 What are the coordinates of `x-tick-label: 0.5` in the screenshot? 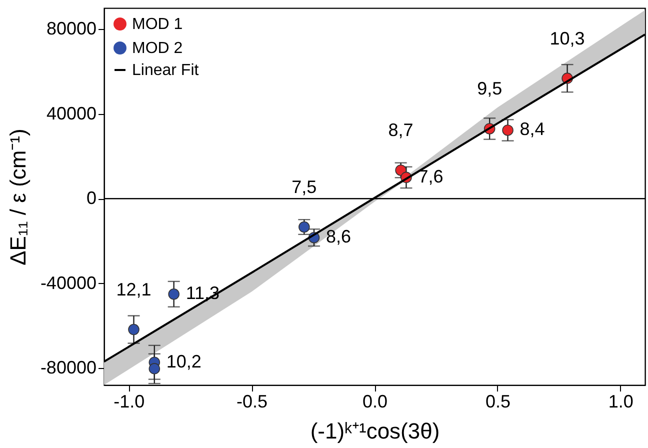 It's located at (497, 402).